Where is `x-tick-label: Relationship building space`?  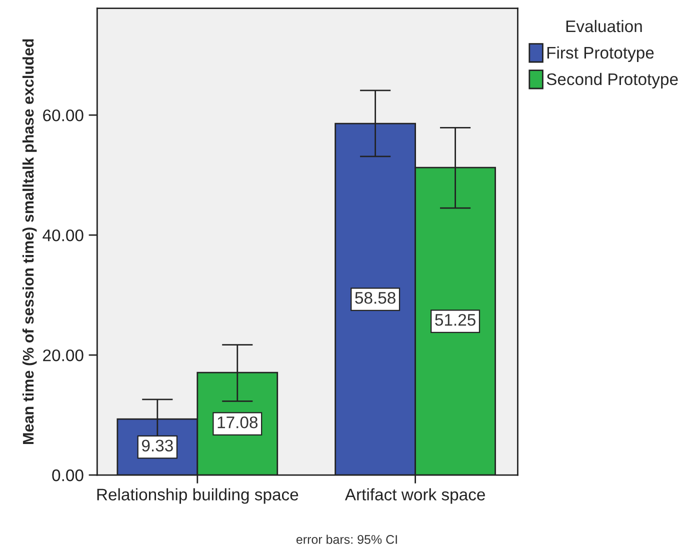 x-tick-label: Relationship building space is located at coordinates (197, 496).